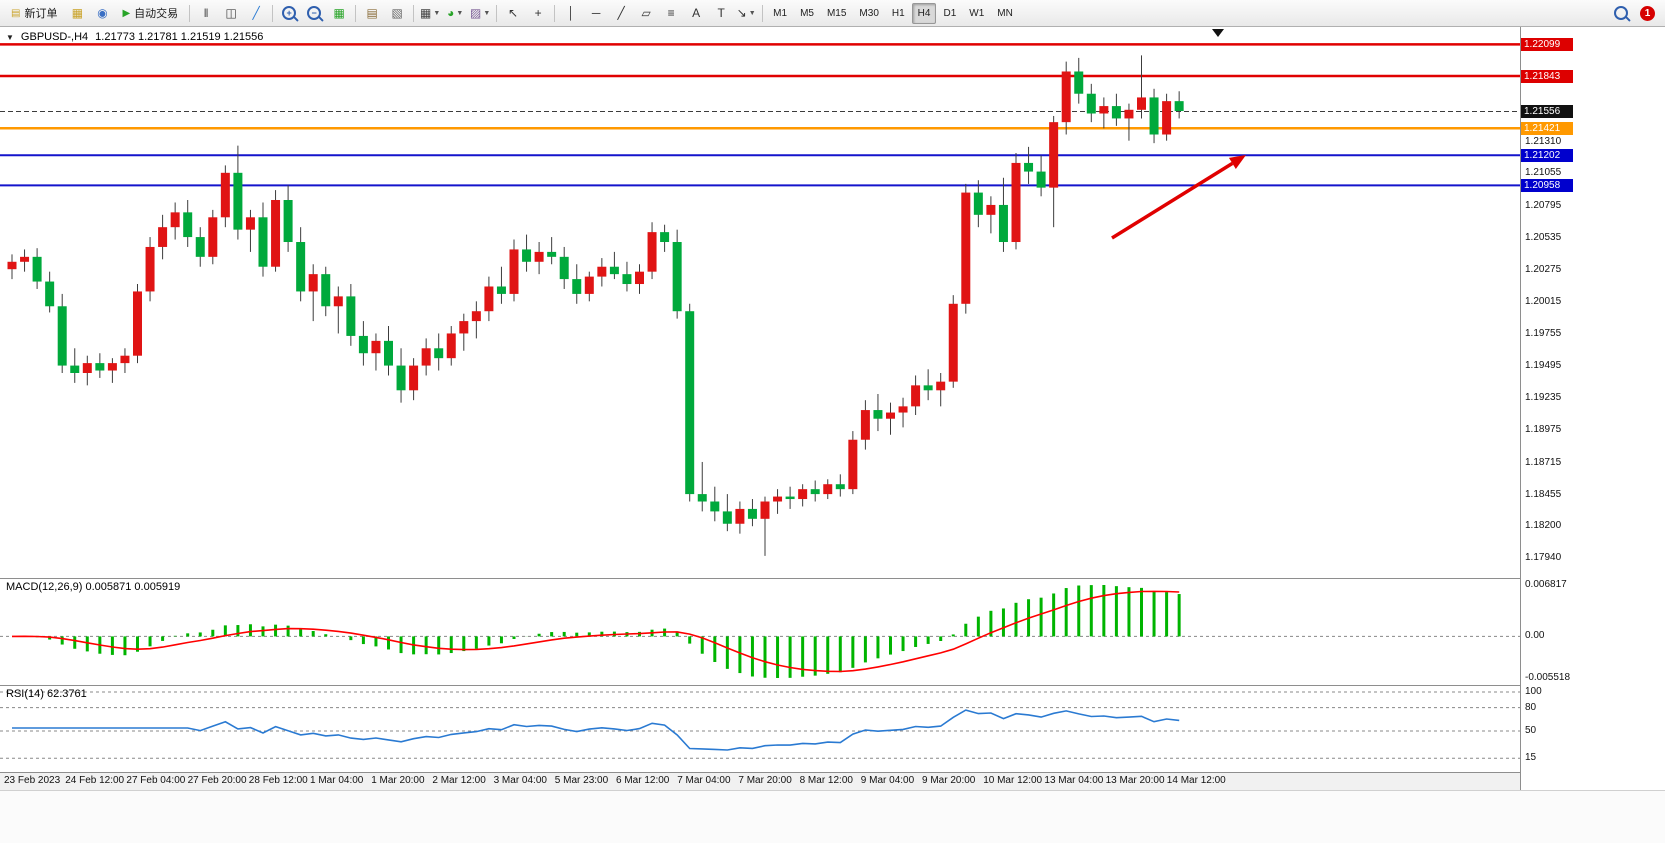 The image size is (1665, 843). What do you see at coordinates (93, 587) in the screenshot?
I see `macd-label: MACD(12,26,9) 0.005871 0.005919` at bounding box center [93, 587].